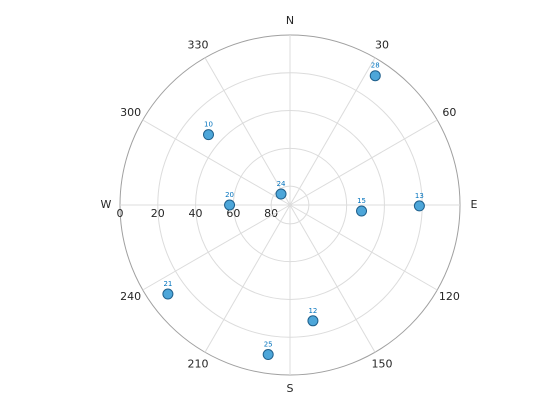 This screenshot has width=560, height=420. Describe the element at coordinates (268, 345) in the screenshot. I see `satellite-label: 25` at that location.